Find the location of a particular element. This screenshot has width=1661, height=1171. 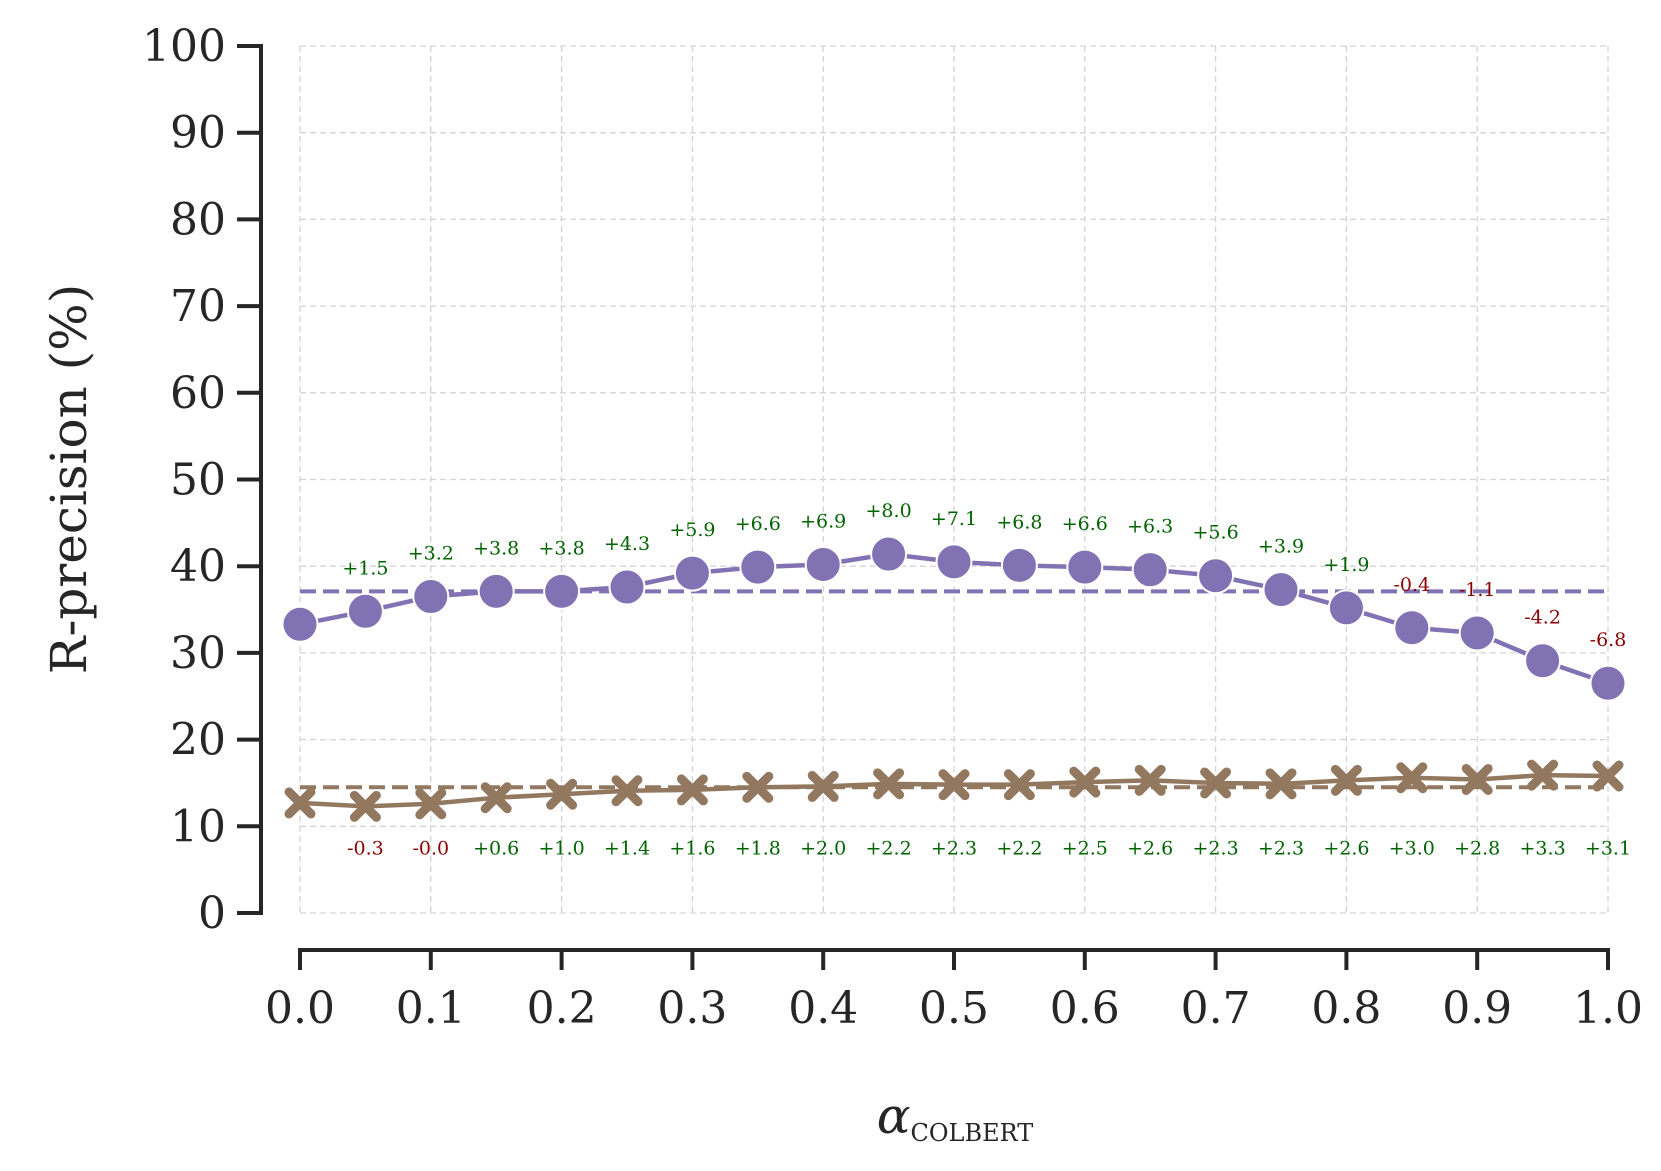

data-label: +2.8 is located at coordinates (1477, 848).